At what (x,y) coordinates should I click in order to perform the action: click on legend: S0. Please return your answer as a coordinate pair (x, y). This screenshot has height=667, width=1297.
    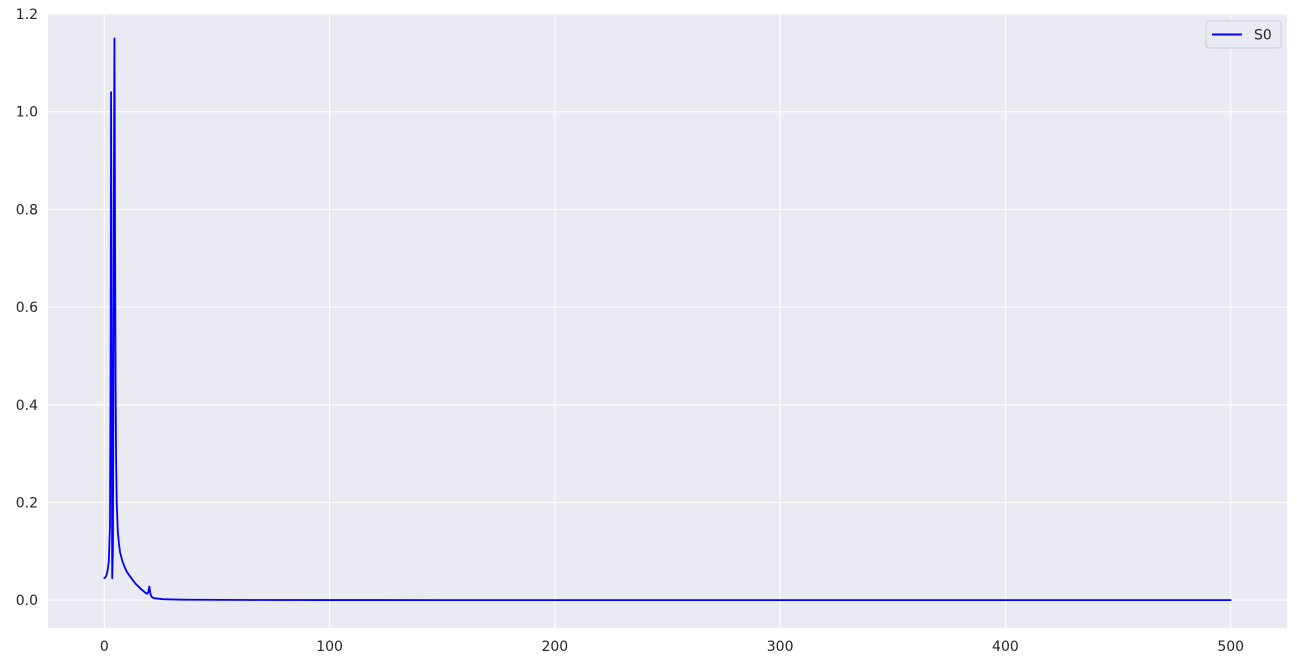
    Looking at the image, I should click on (1243, 34).